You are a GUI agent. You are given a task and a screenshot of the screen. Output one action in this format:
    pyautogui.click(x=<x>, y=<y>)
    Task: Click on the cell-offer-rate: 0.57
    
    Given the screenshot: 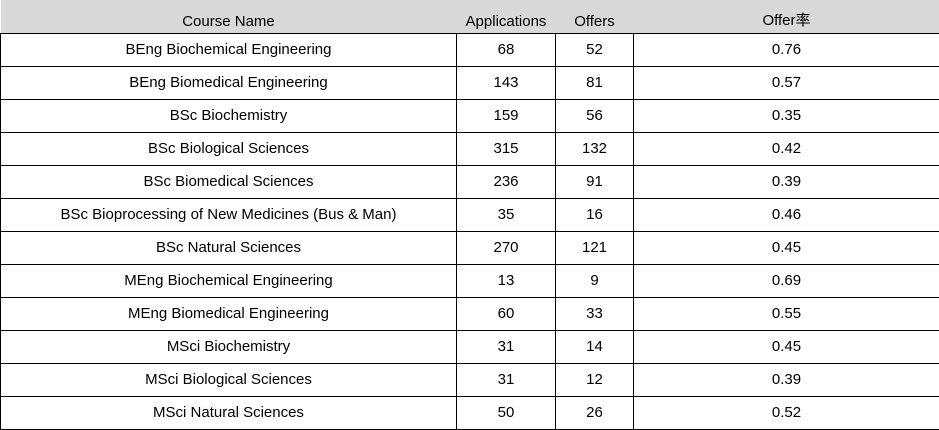 What is the action you would take?
    pyautogui.click(x=786, y=82)
    